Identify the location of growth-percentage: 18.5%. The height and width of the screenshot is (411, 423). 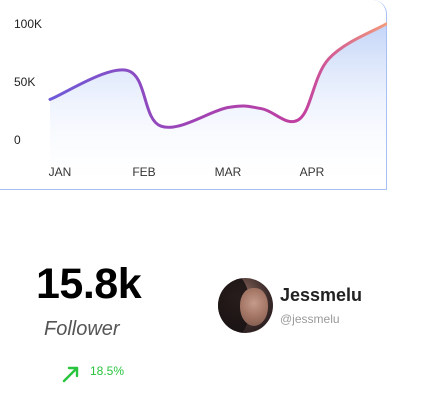
(107, 371).